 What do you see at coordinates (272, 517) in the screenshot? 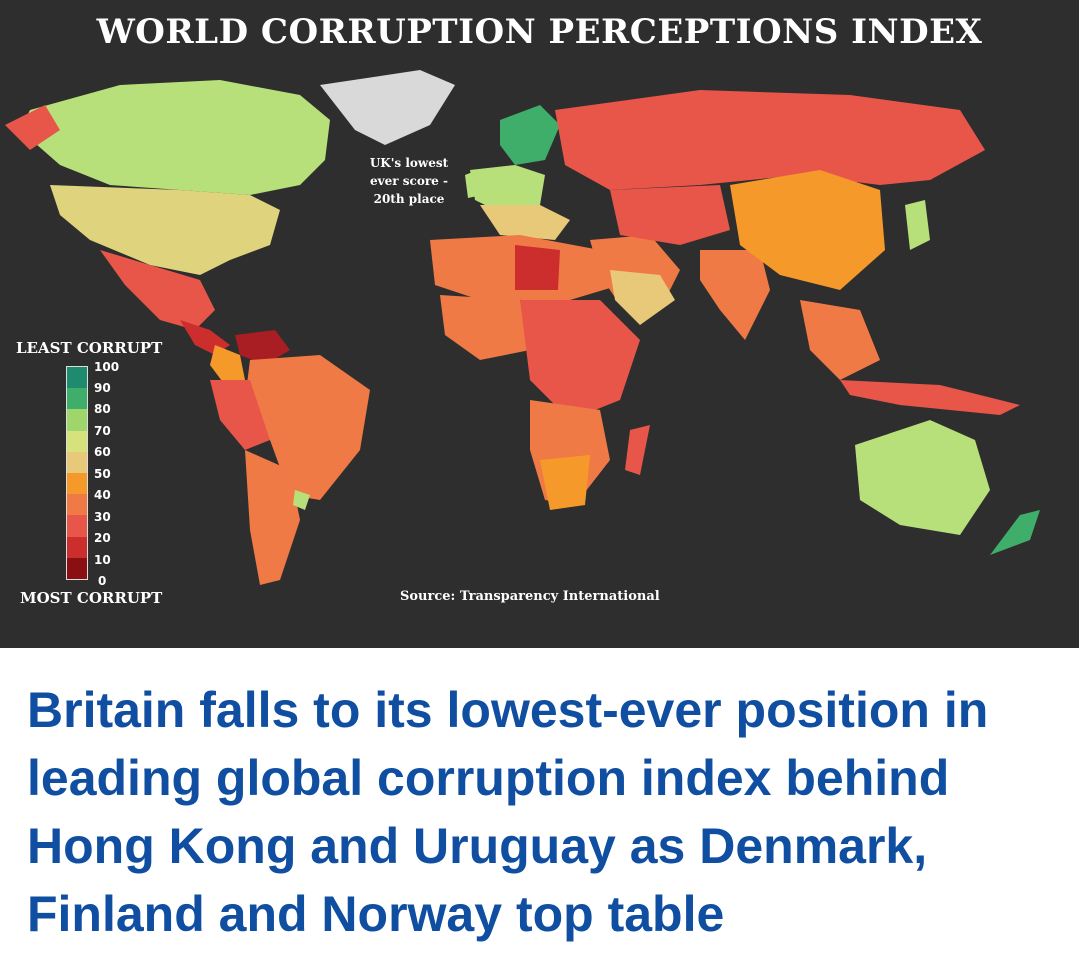
I see `region-argentina-chile` at bounding box center [272, 517].